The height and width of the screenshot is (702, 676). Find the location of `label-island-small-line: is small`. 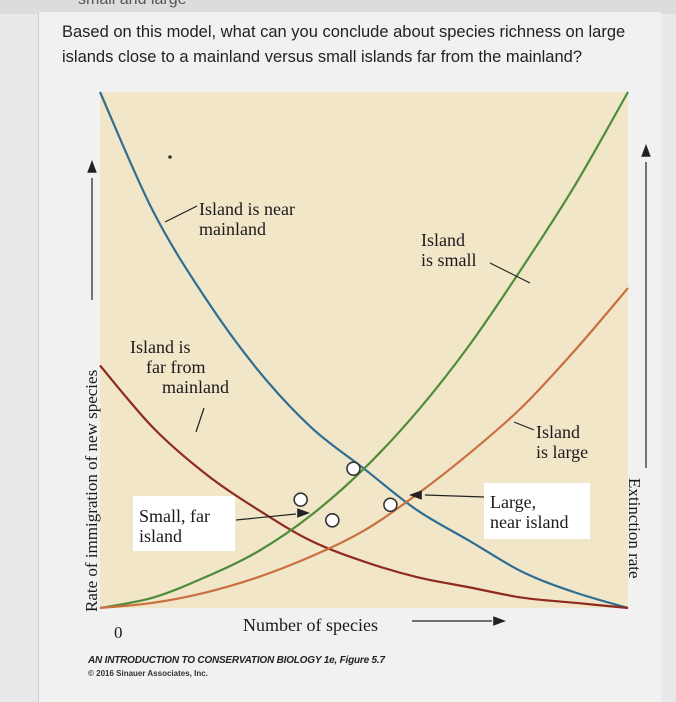

label-island-small-line: is small is located at coordinates (449, 260).